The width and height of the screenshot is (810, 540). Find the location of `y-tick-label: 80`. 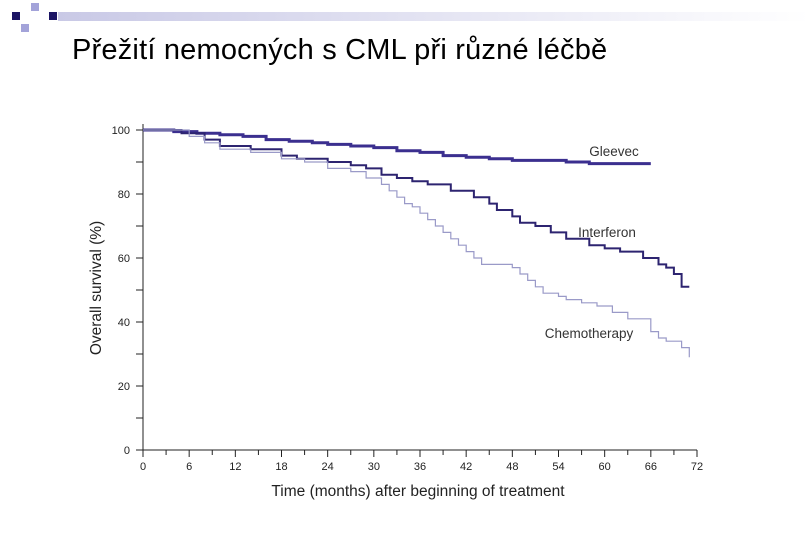

y-tick-label: 80 is located at coordinates (124, 195).